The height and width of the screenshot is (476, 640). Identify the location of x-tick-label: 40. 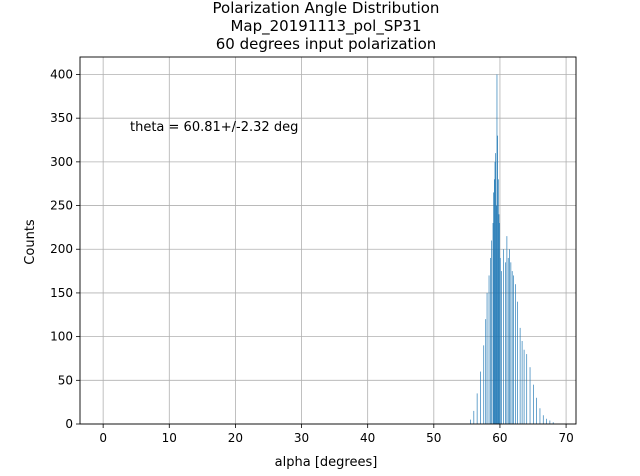
(367, 438).